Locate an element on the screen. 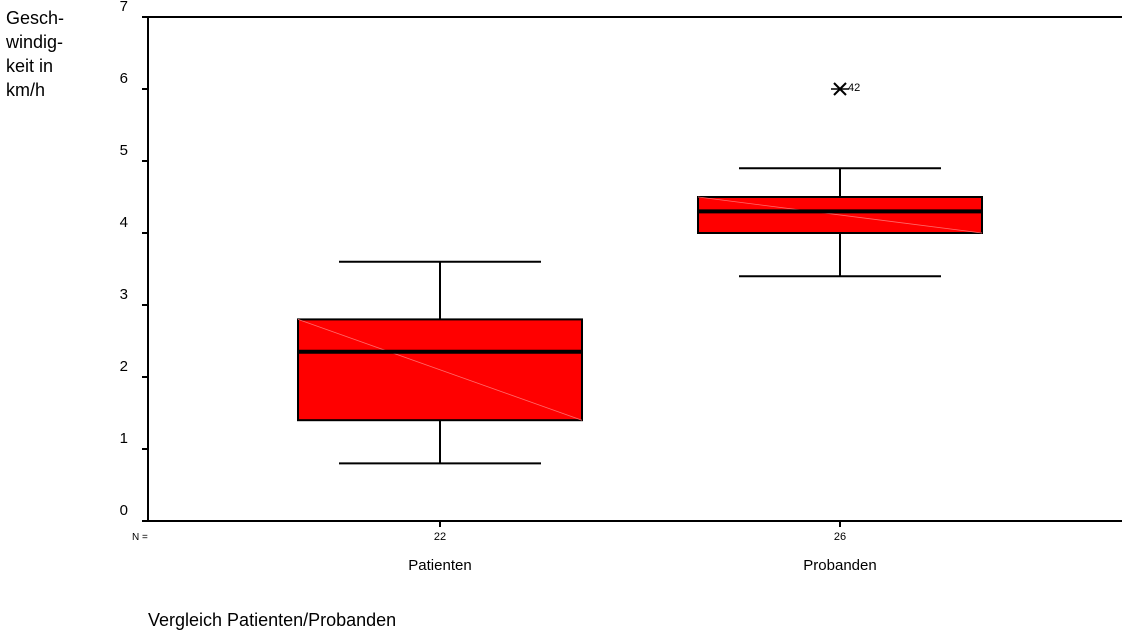 The image size is (1122, 637). y-tick-label: 3 is located at coordinates (124, 294).